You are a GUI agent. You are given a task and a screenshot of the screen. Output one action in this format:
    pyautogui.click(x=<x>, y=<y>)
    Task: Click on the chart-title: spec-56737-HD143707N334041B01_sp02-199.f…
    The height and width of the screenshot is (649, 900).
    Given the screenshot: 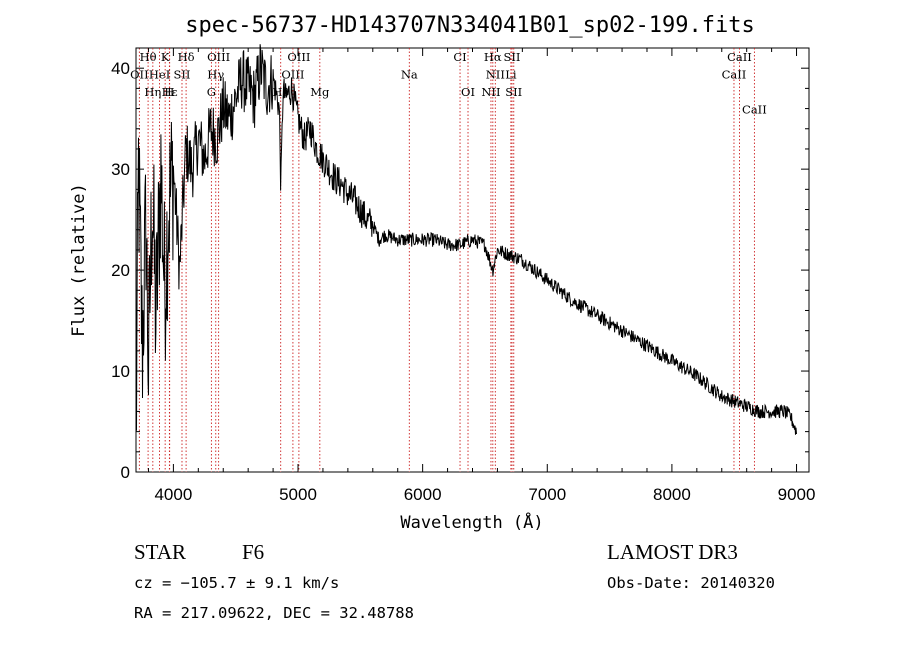 What is the action you would take?
    pyautogui.click(x=470, y=25)
    